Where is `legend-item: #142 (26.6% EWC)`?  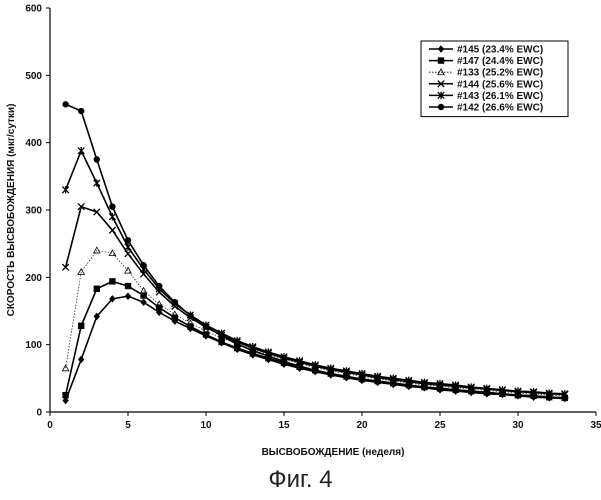
legend-item: #142 (26.6% EWC) is located at coordinates (486, 108).